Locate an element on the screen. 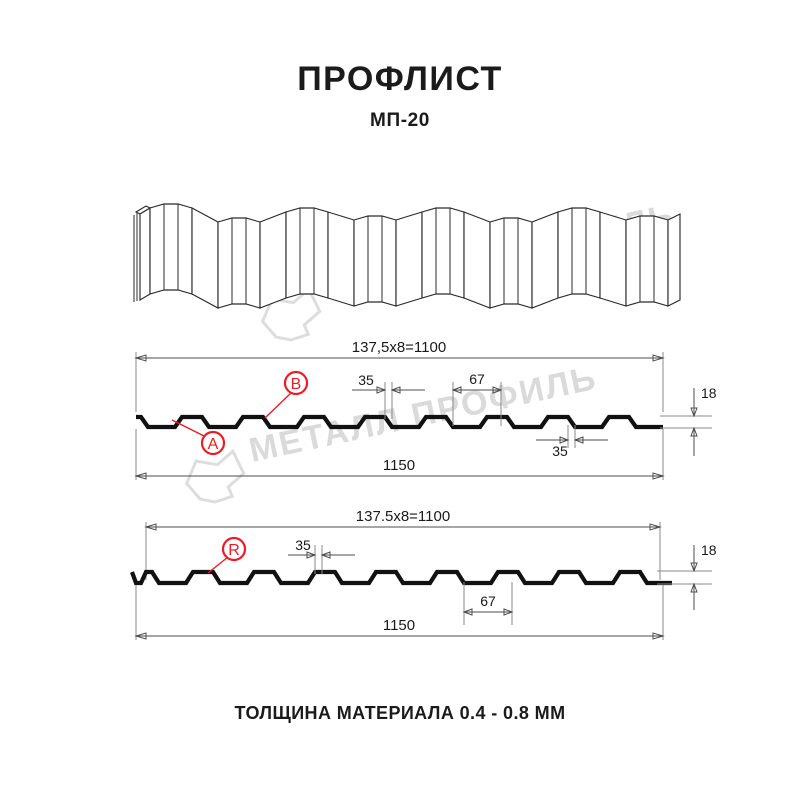 The image size is (800, 800). dimension-height-bottom-label: 18 is located at coordinates (709, 550).